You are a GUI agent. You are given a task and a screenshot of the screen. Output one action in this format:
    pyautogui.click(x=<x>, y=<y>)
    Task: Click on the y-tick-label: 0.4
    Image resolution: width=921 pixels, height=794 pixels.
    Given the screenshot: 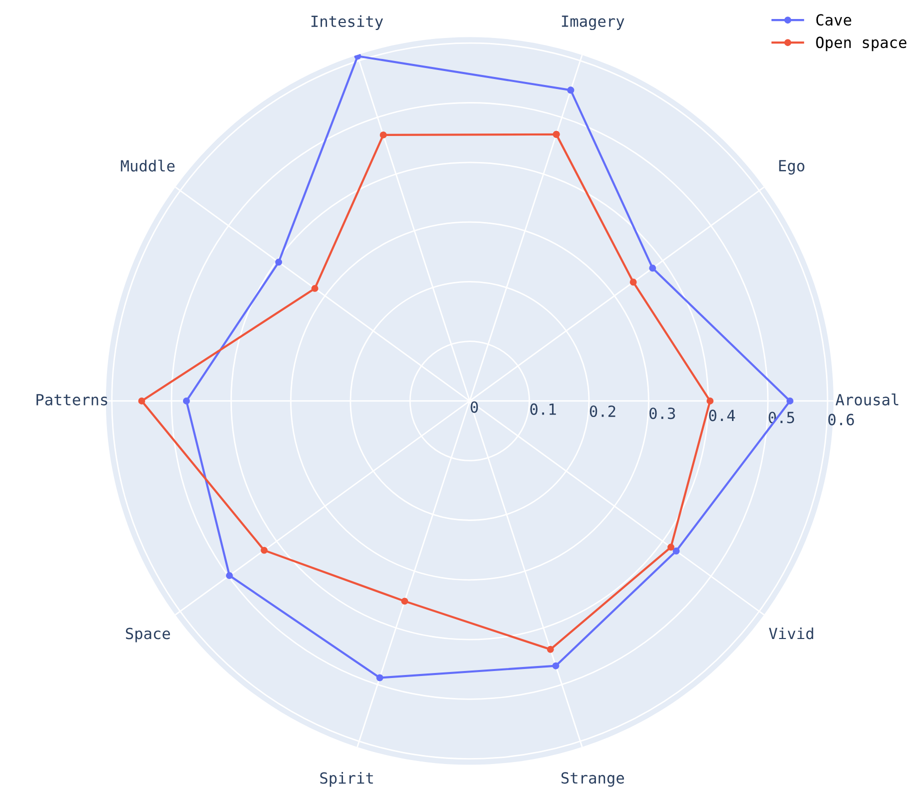 What is the action you would take?
    pyautogui.click(x=722, y=416)
    